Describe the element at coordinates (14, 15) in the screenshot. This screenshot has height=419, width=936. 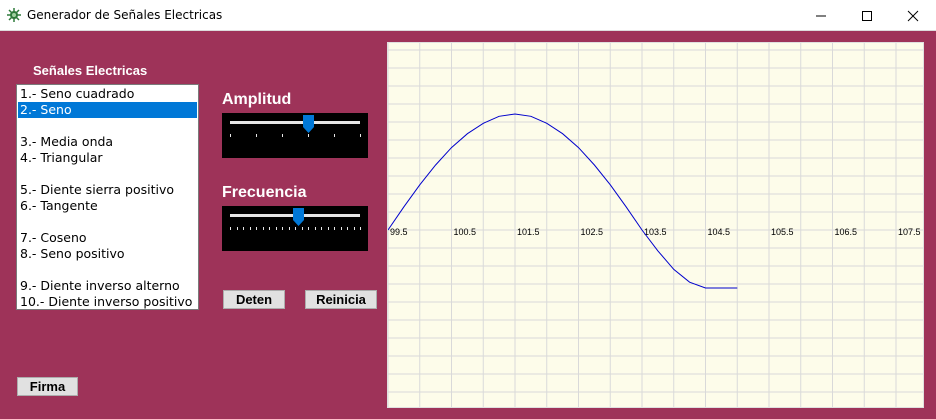
I see `app-icon` at that location.